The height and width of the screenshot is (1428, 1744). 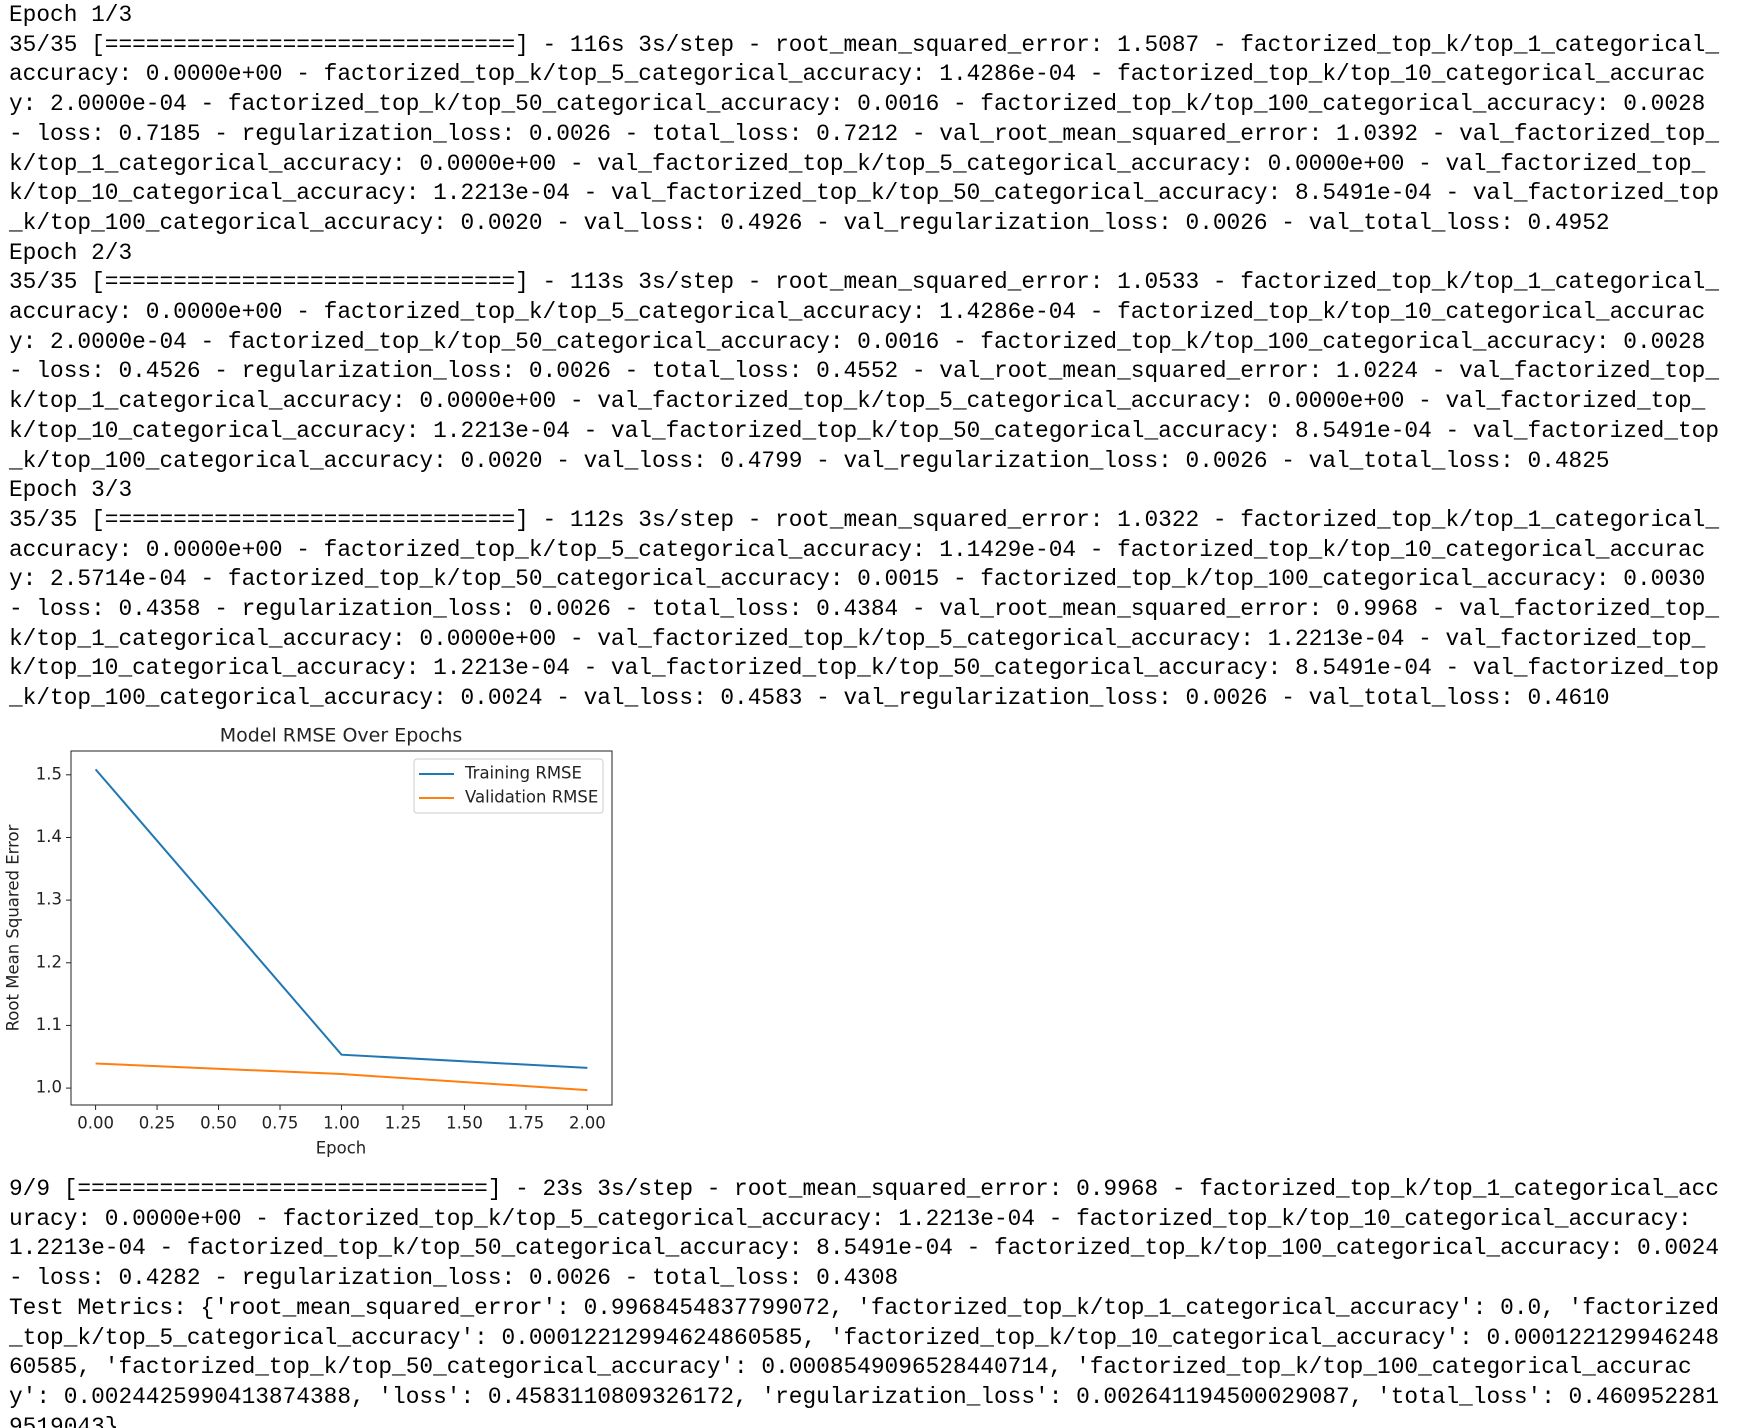 What do you see at coordinates (71, 15) in the screenshot?
I see `log-line: Epoch 1/3` at bounding box center [71, 15].